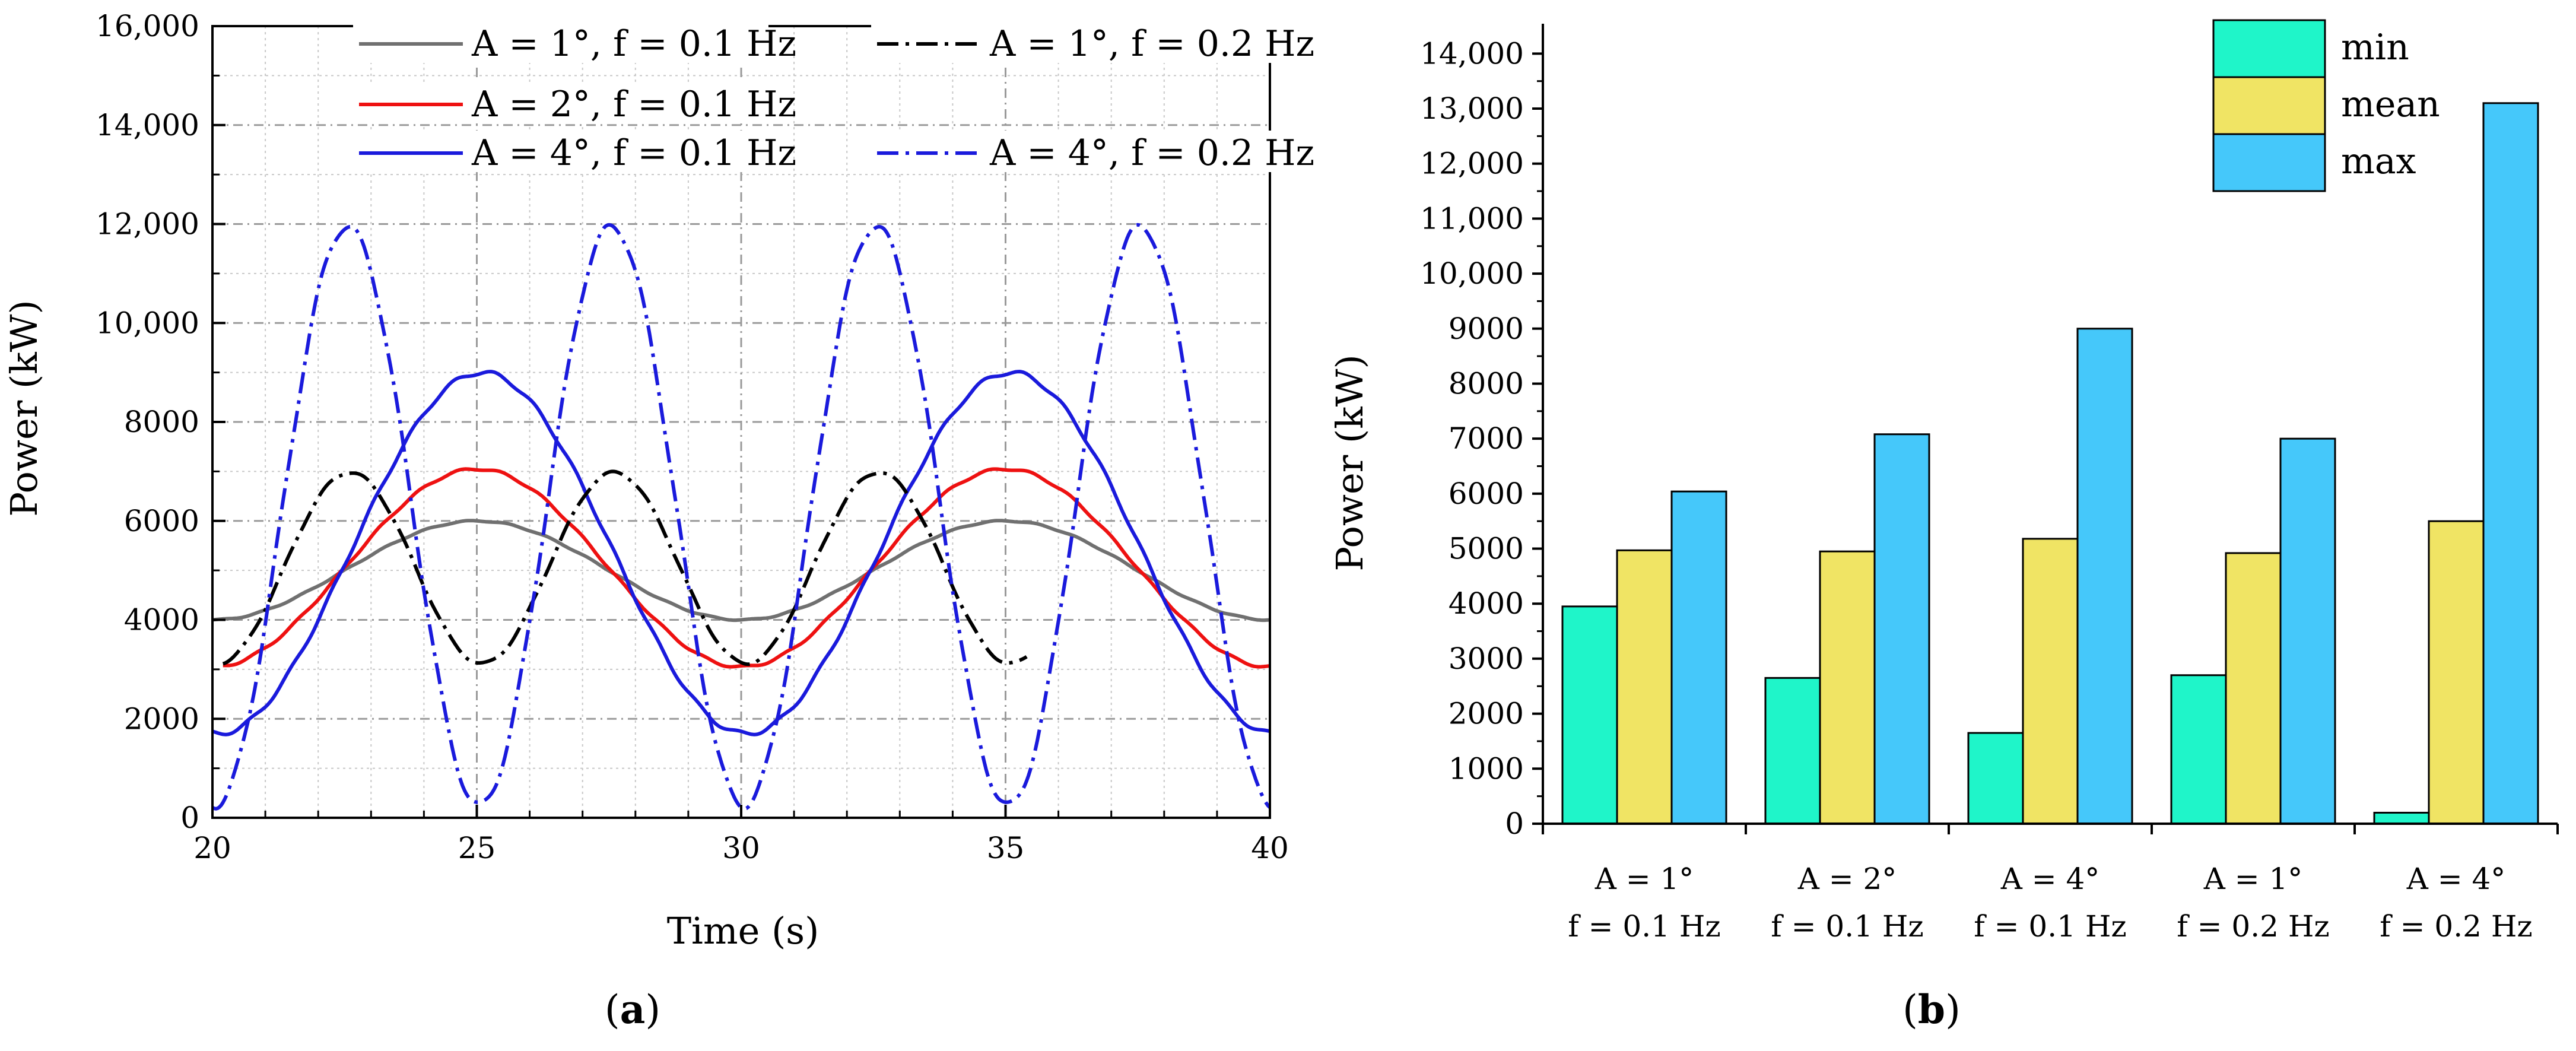  Describe the element at coordinates (1486, 659) in the screenshot. I see `y-tick-label-b: 3000` at that location.